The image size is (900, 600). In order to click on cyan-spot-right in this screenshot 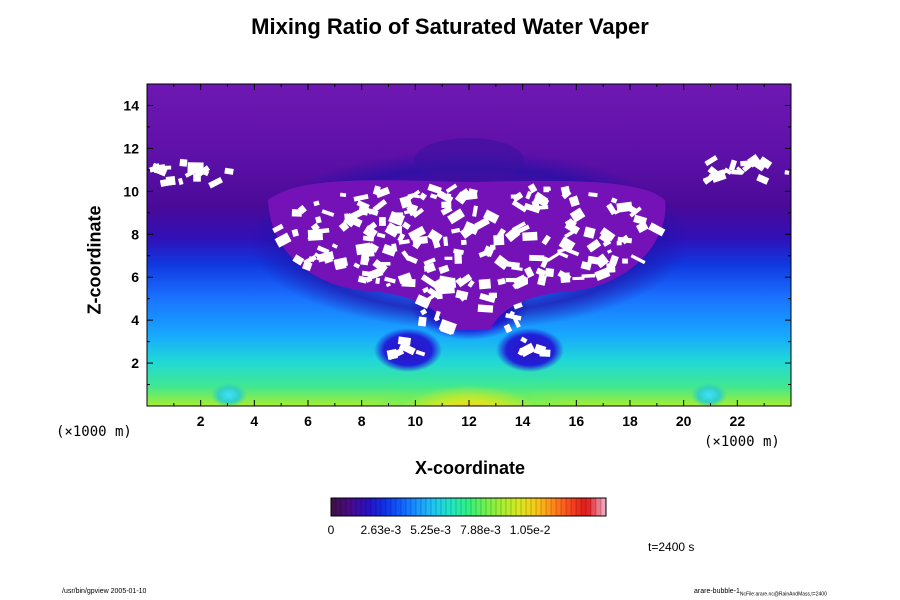, I will do `click(709, 394)`.